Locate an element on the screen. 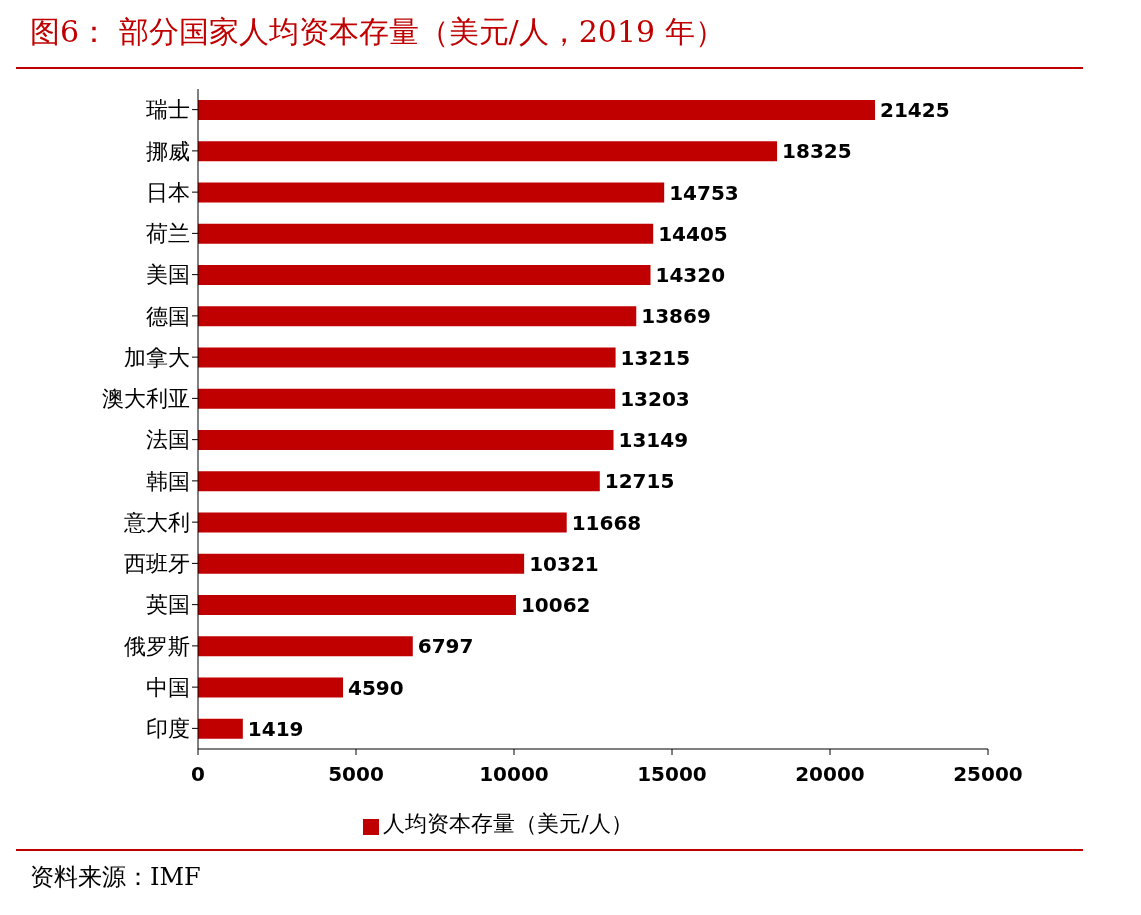  data-label: 13149 is located at coordinates (653, 440).